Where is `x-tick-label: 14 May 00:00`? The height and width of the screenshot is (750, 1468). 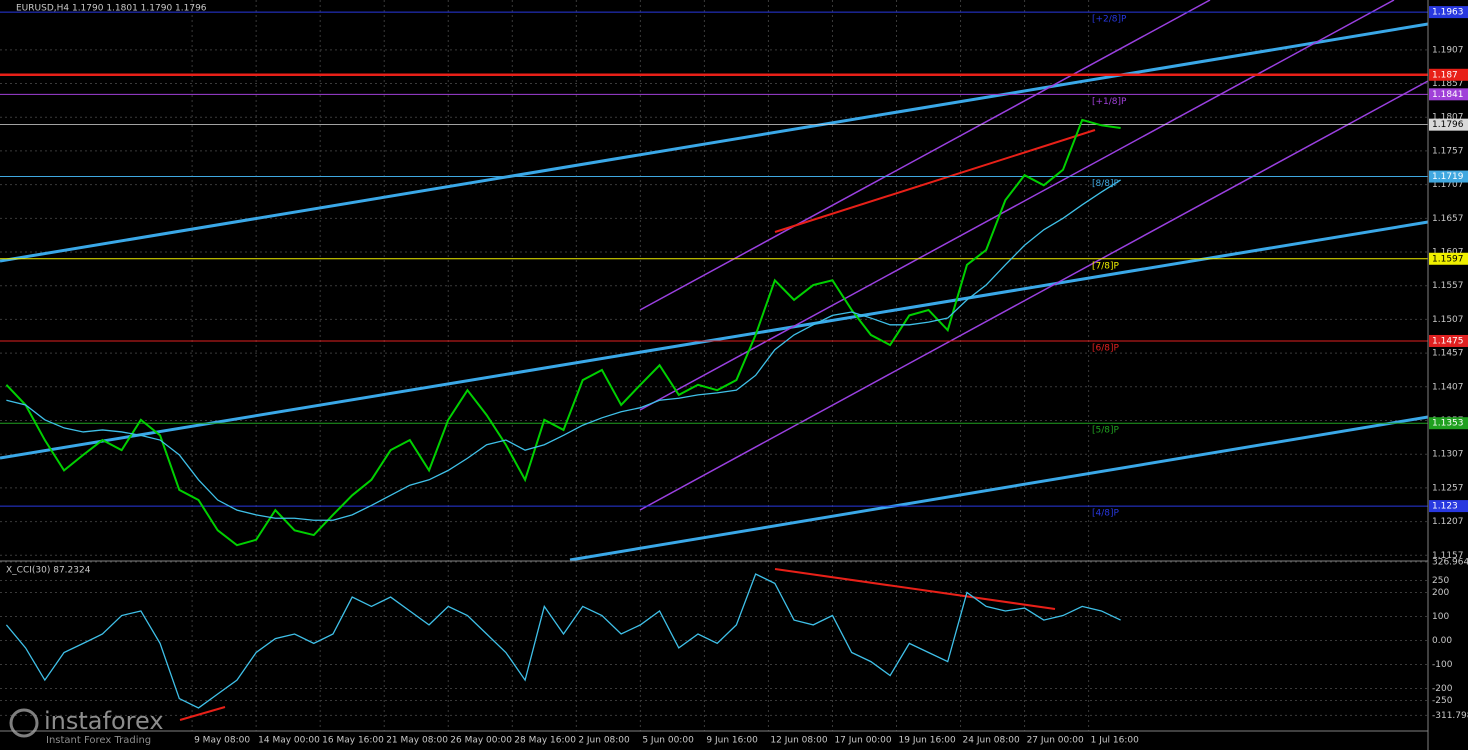 x-tick-label: 14 May 00:00 is located at coordinates (289, 741).